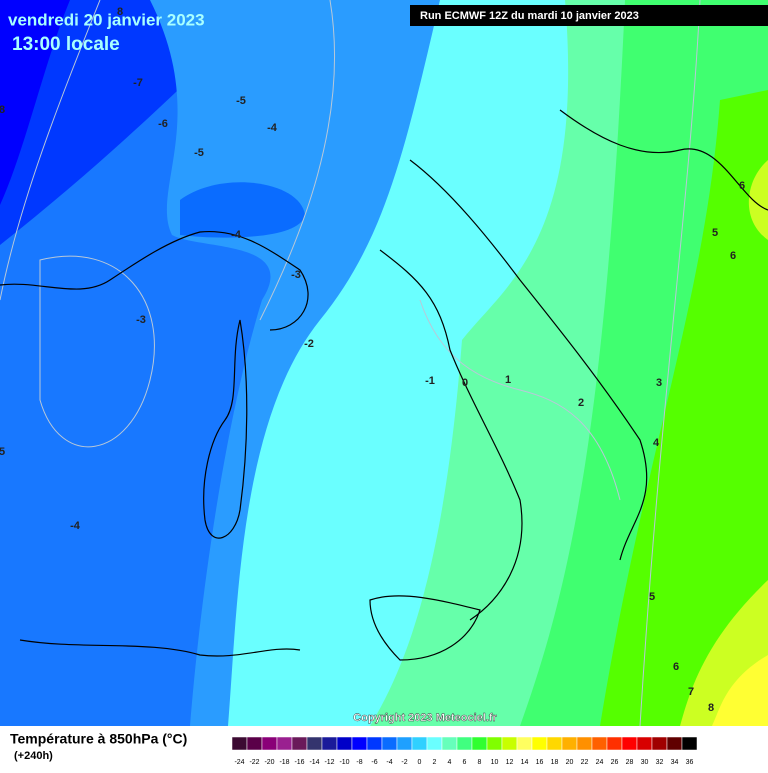 The width and height of the screenshot is (768, 773). Describe the element at coordinates (630, 762) in the screenshot. I see `legend-label: 28` at that location.